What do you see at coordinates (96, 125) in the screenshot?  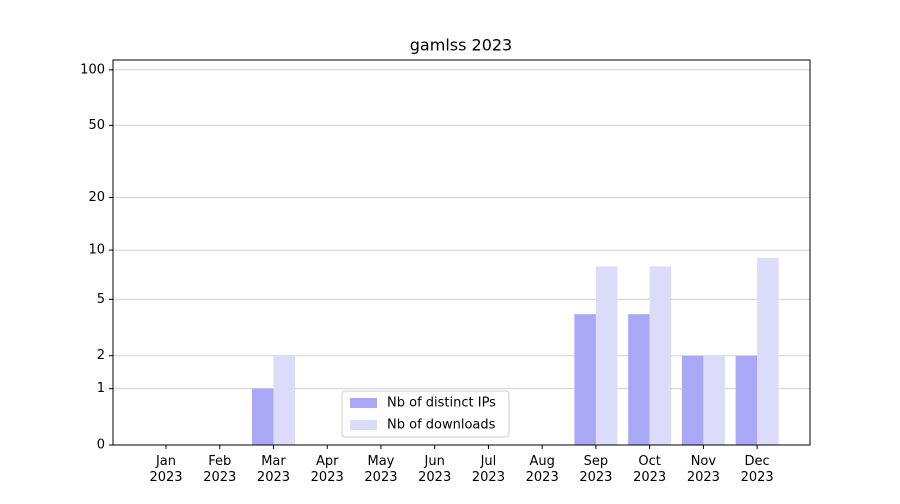 I see `y-tick-label: 50` at bounding box center [96, 125].